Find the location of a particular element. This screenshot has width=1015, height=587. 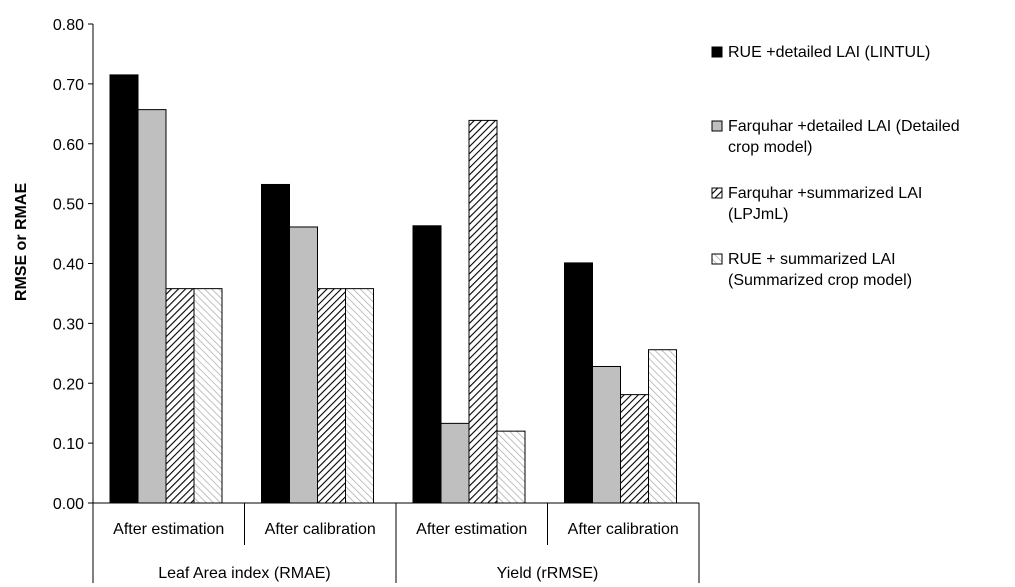

legend-label: RUE +detailed LAI (LINTUL) is located at coordinates (829, 52).